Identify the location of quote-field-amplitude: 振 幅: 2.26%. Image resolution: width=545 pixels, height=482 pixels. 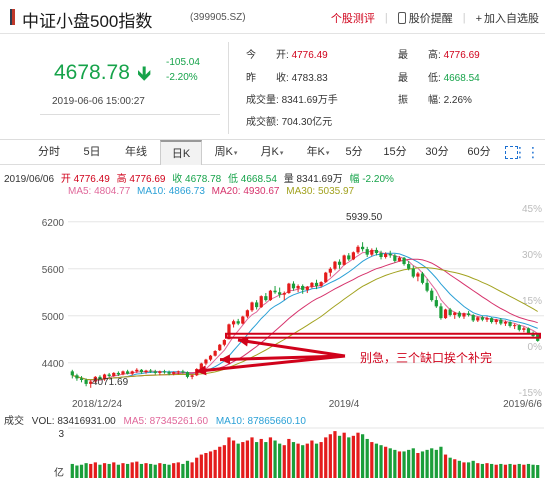
(435, 98).